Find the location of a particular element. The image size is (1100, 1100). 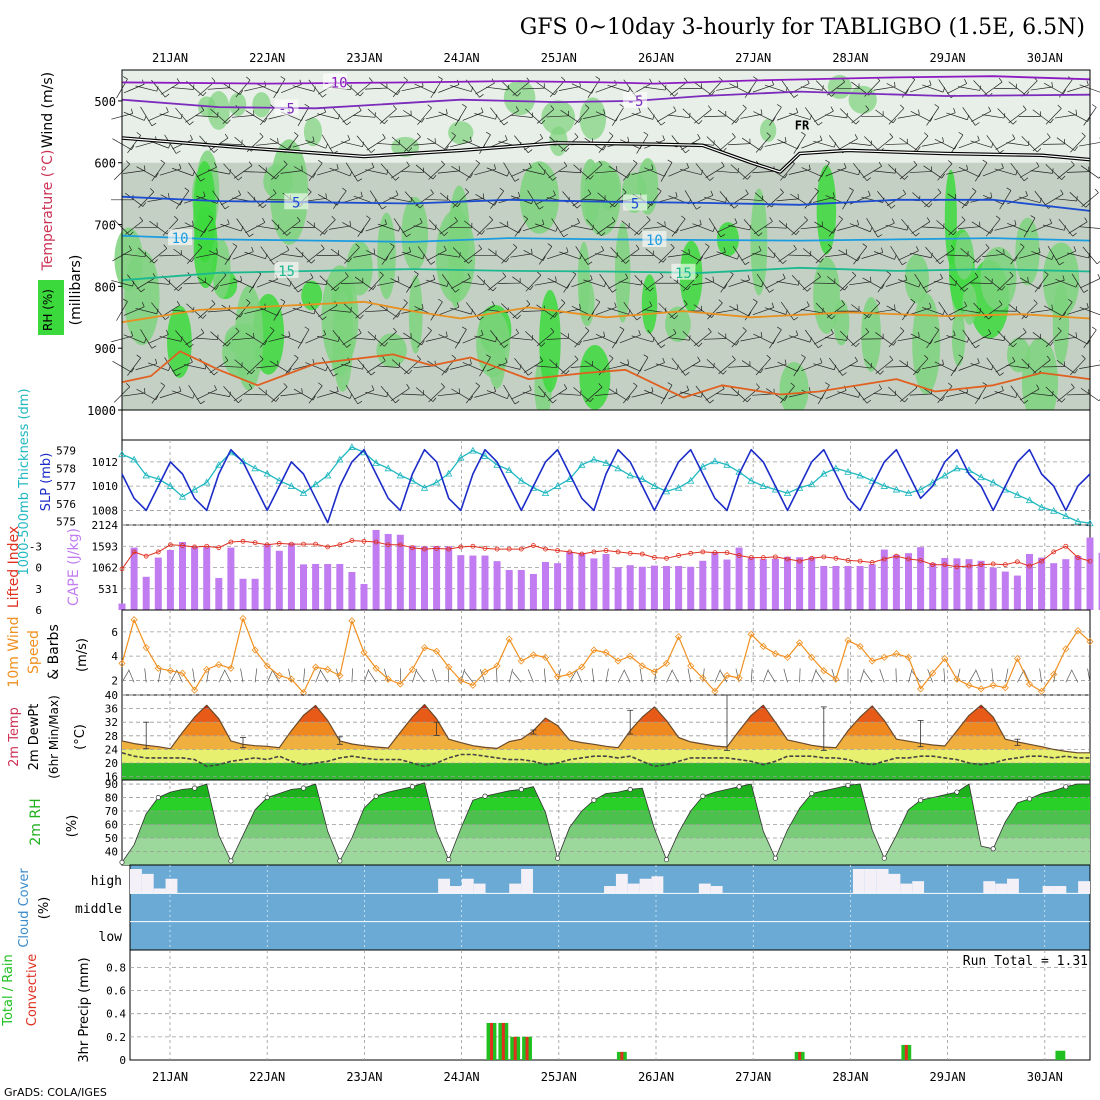

precip-total-bar is located at coordinates (1060, 1055).